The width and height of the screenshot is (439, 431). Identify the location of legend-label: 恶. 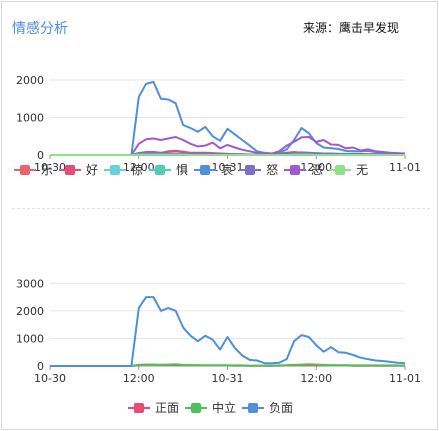
(317, 170).